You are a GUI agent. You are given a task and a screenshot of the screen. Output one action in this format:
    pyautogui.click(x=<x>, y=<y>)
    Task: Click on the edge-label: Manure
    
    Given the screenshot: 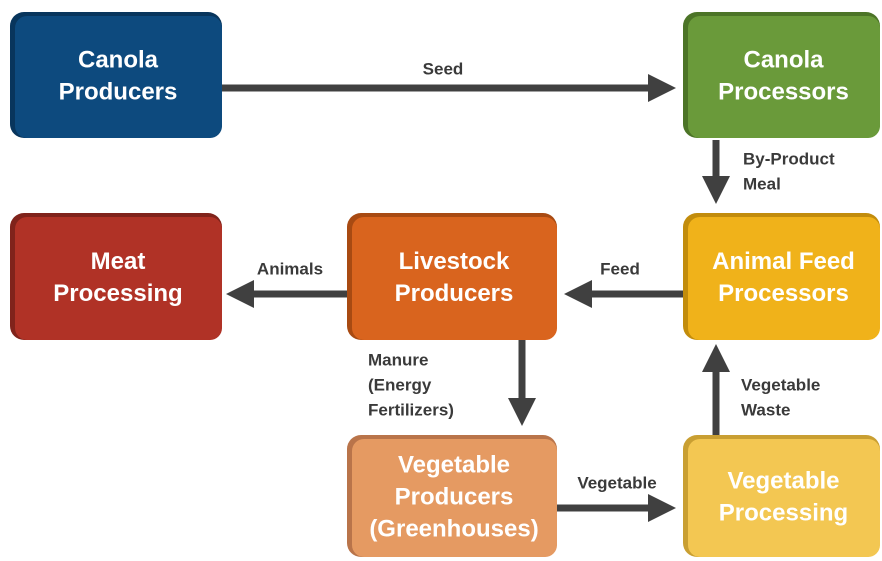 What is the action you would take?
    pyautogui.click(x=398, y=359)
    